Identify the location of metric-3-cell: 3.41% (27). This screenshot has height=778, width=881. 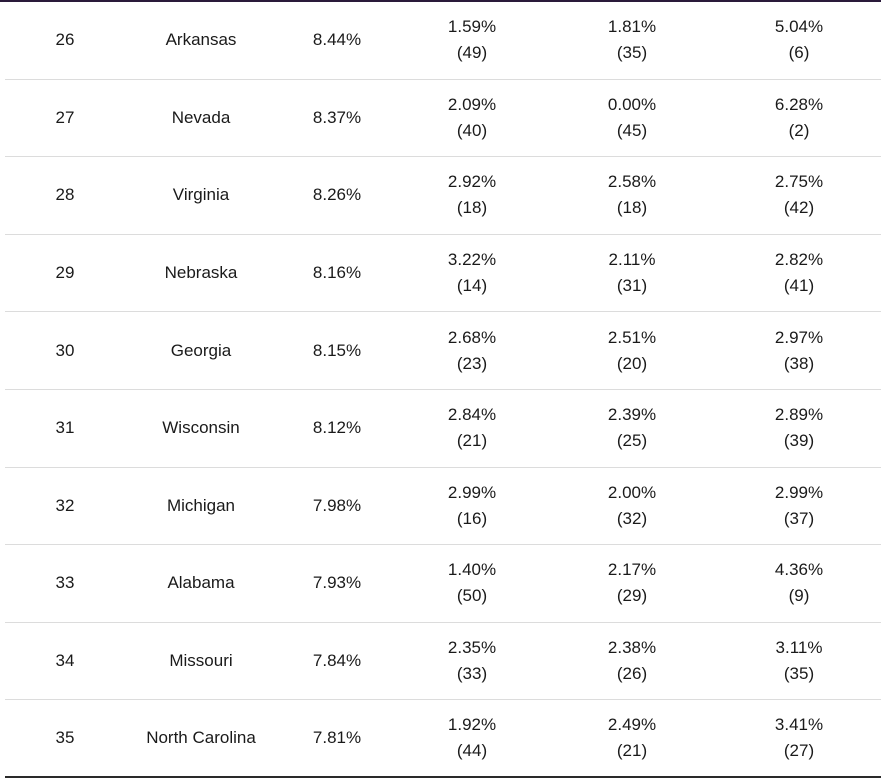
(799, 738).